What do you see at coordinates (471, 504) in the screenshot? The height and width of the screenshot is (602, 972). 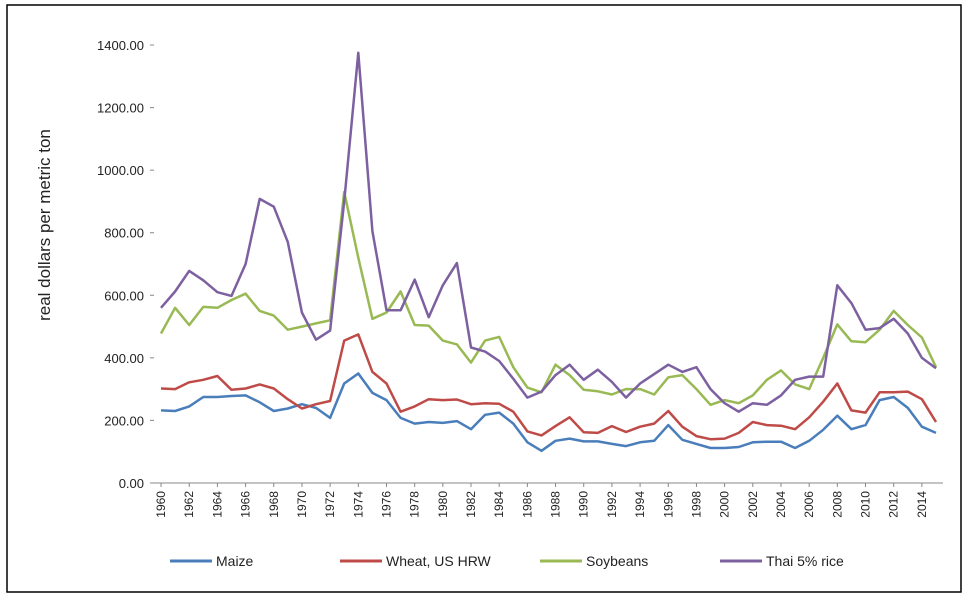 I see `x-tick-label: 1982` at bounding box center [471, 504].